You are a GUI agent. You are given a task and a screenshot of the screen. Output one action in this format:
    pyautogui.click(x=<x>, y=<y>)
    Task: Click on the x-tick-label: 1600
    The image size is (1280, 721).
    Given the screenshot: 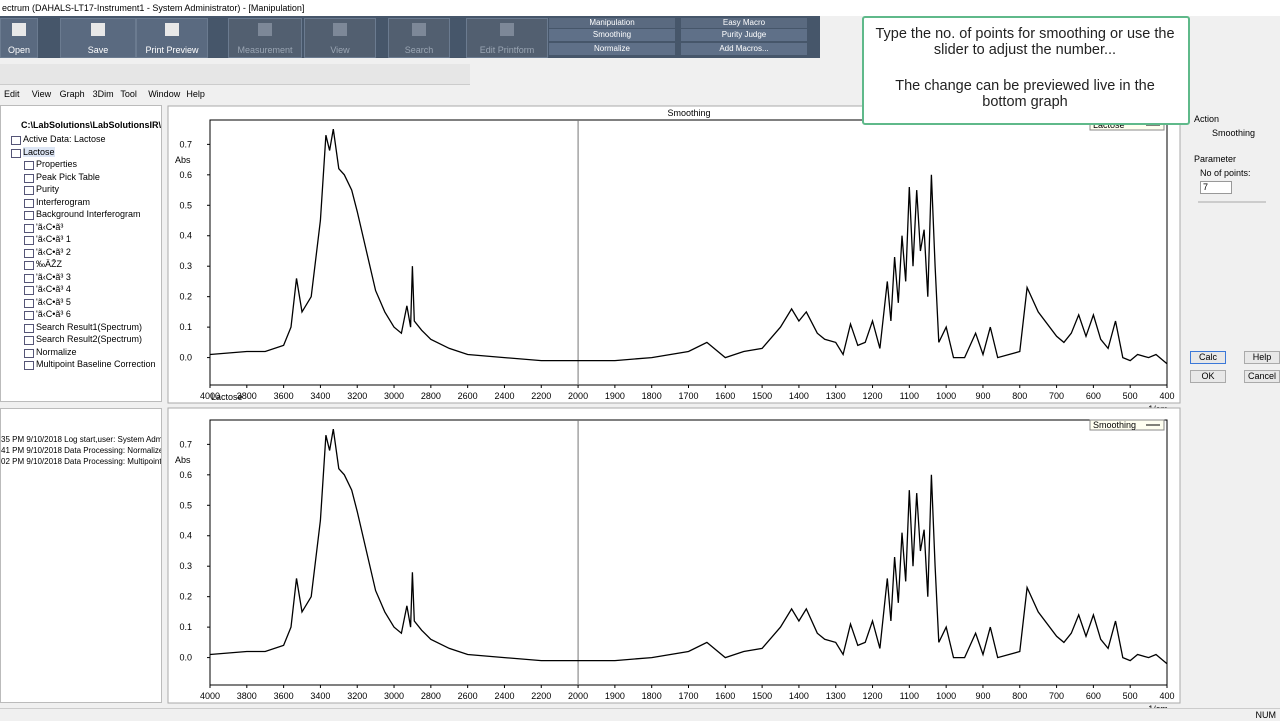 What is the action you would take?
    pyautogui.click(x=725, y=696)
    